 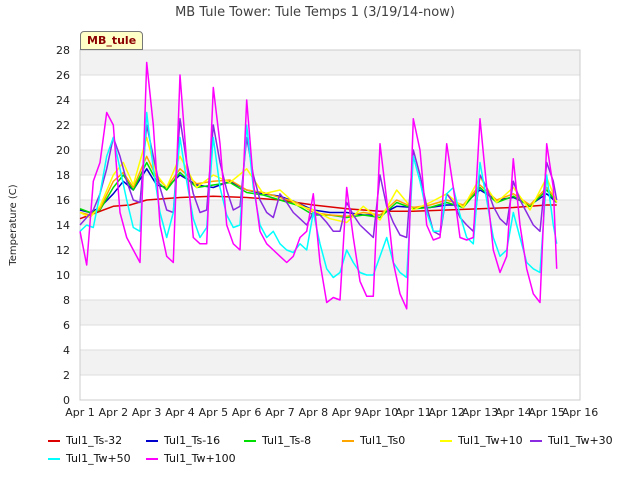 What do you see at coordinates (280, 412) in the screenshot?
I see `x-tick-label: Apr 7` at bounding box center [280, 412].